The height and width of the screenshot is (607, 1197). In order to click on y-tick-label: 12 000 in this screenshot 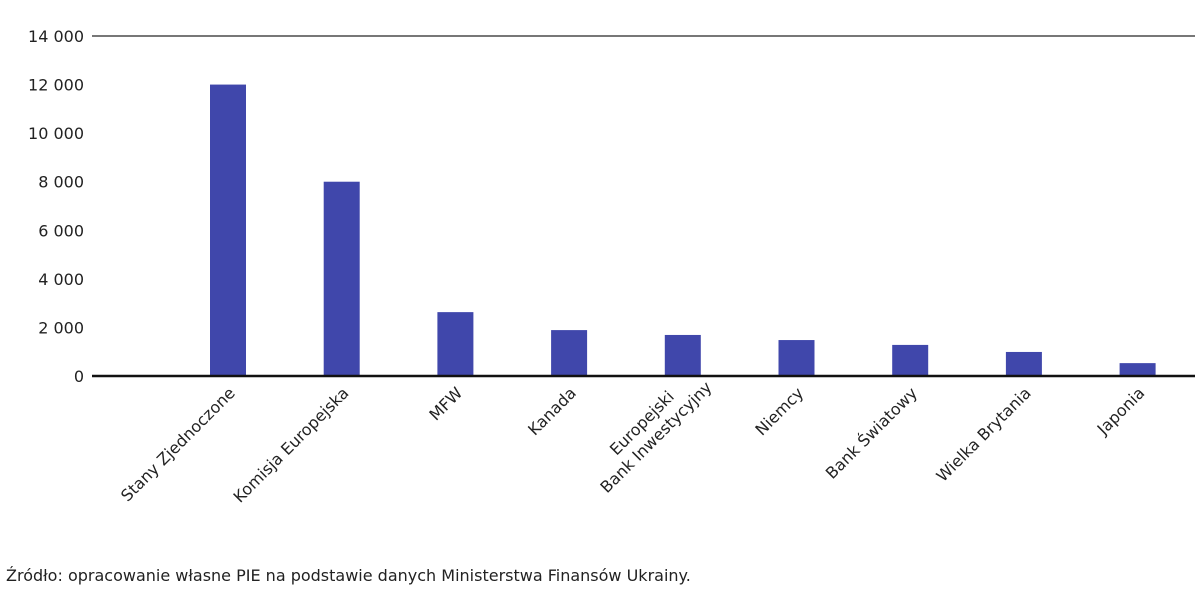, I will do `click(56, 85)`.